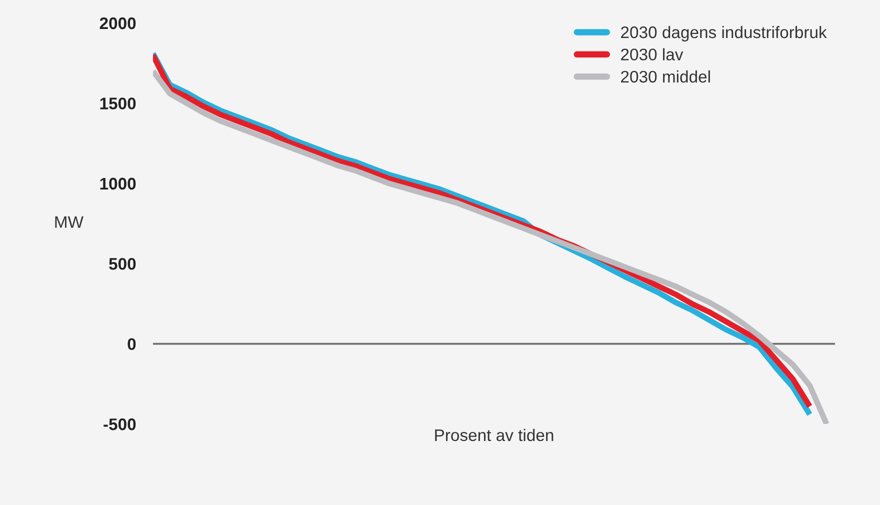 This screenshot has height=505, width=880. What do you see at coordinates (118, 104) in the screenshot?
I see `y-tick-label: 1500` at bounding box center [118, 104].